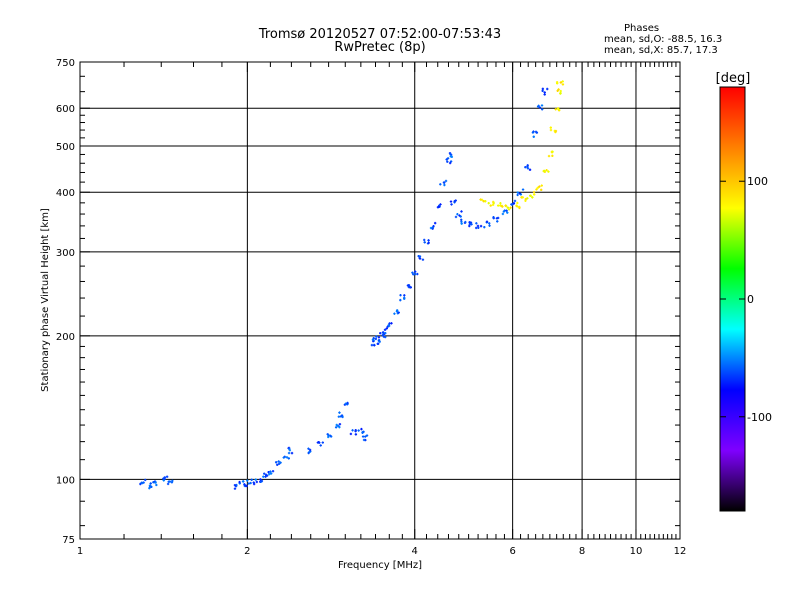 The height and width of the screenshot is (600, 800). What do you see at coordinates (380, 47) in the screenshot?
I see `chart-subtitle: RwPretec (8p)` at bounding box center [380, 47].